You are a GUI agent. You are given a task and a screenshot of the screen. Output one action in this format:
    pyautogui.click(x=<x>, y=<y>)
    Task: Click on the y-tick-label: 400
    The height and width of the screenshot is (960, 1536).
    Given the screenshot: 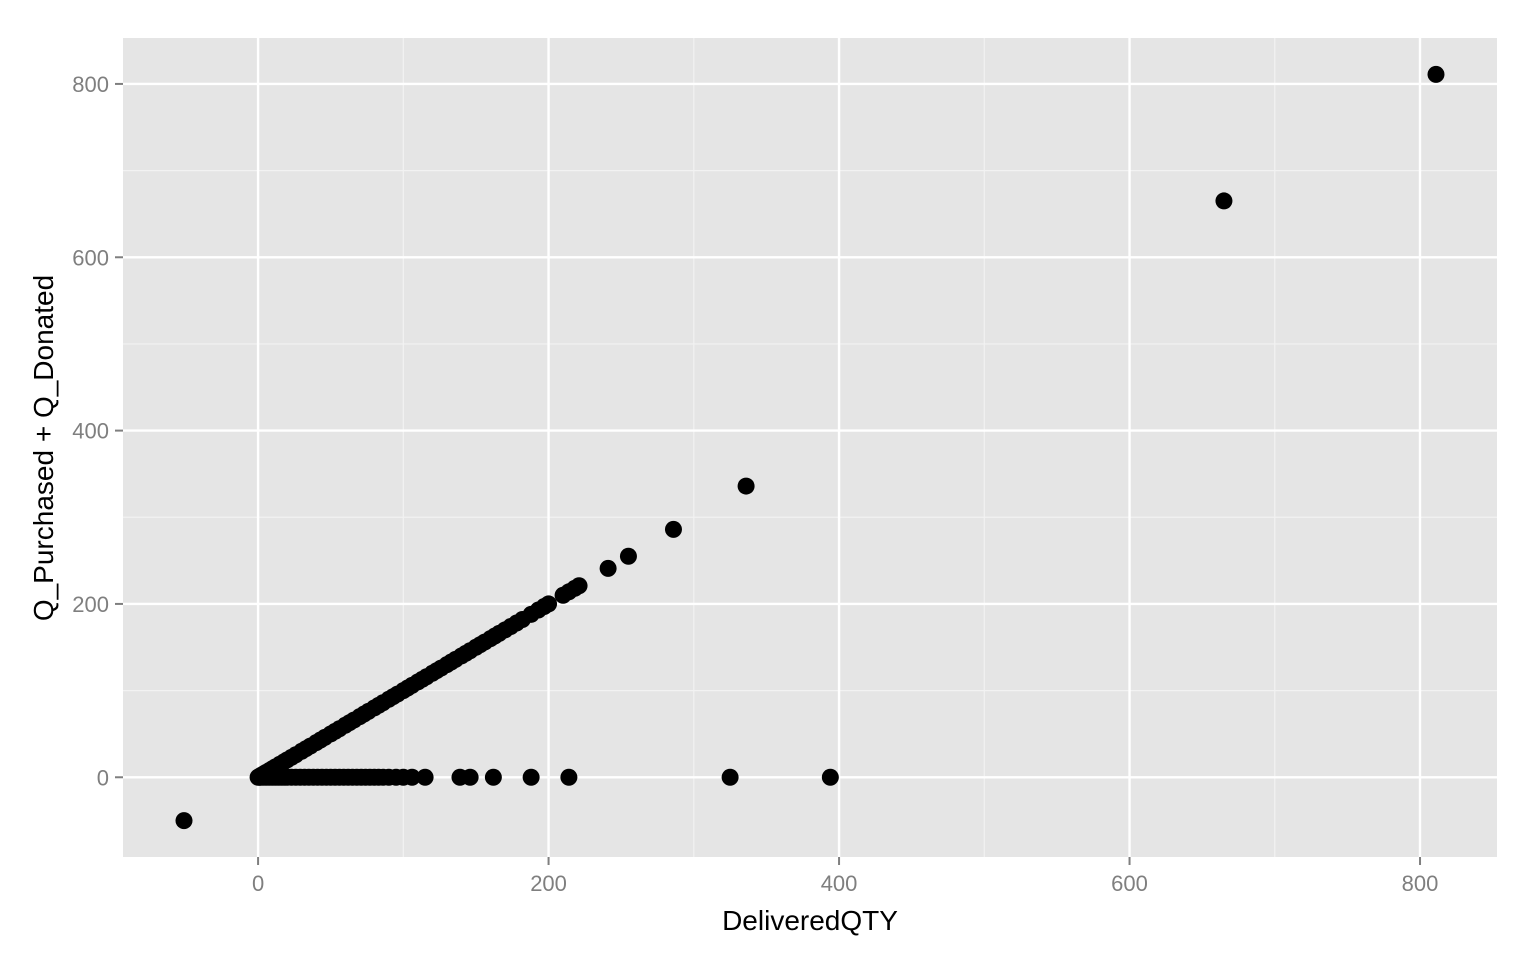 What is the action you would take?
    pyautogui.click(x=90, y=431)
    